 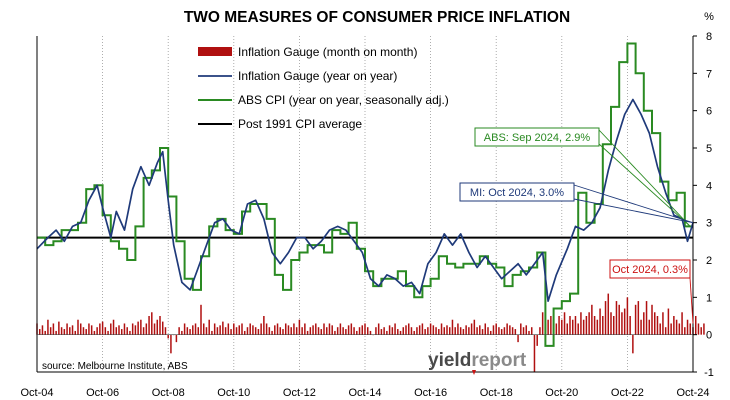 I want to click on y-tick-label: -1, so click(x=709, y=373).